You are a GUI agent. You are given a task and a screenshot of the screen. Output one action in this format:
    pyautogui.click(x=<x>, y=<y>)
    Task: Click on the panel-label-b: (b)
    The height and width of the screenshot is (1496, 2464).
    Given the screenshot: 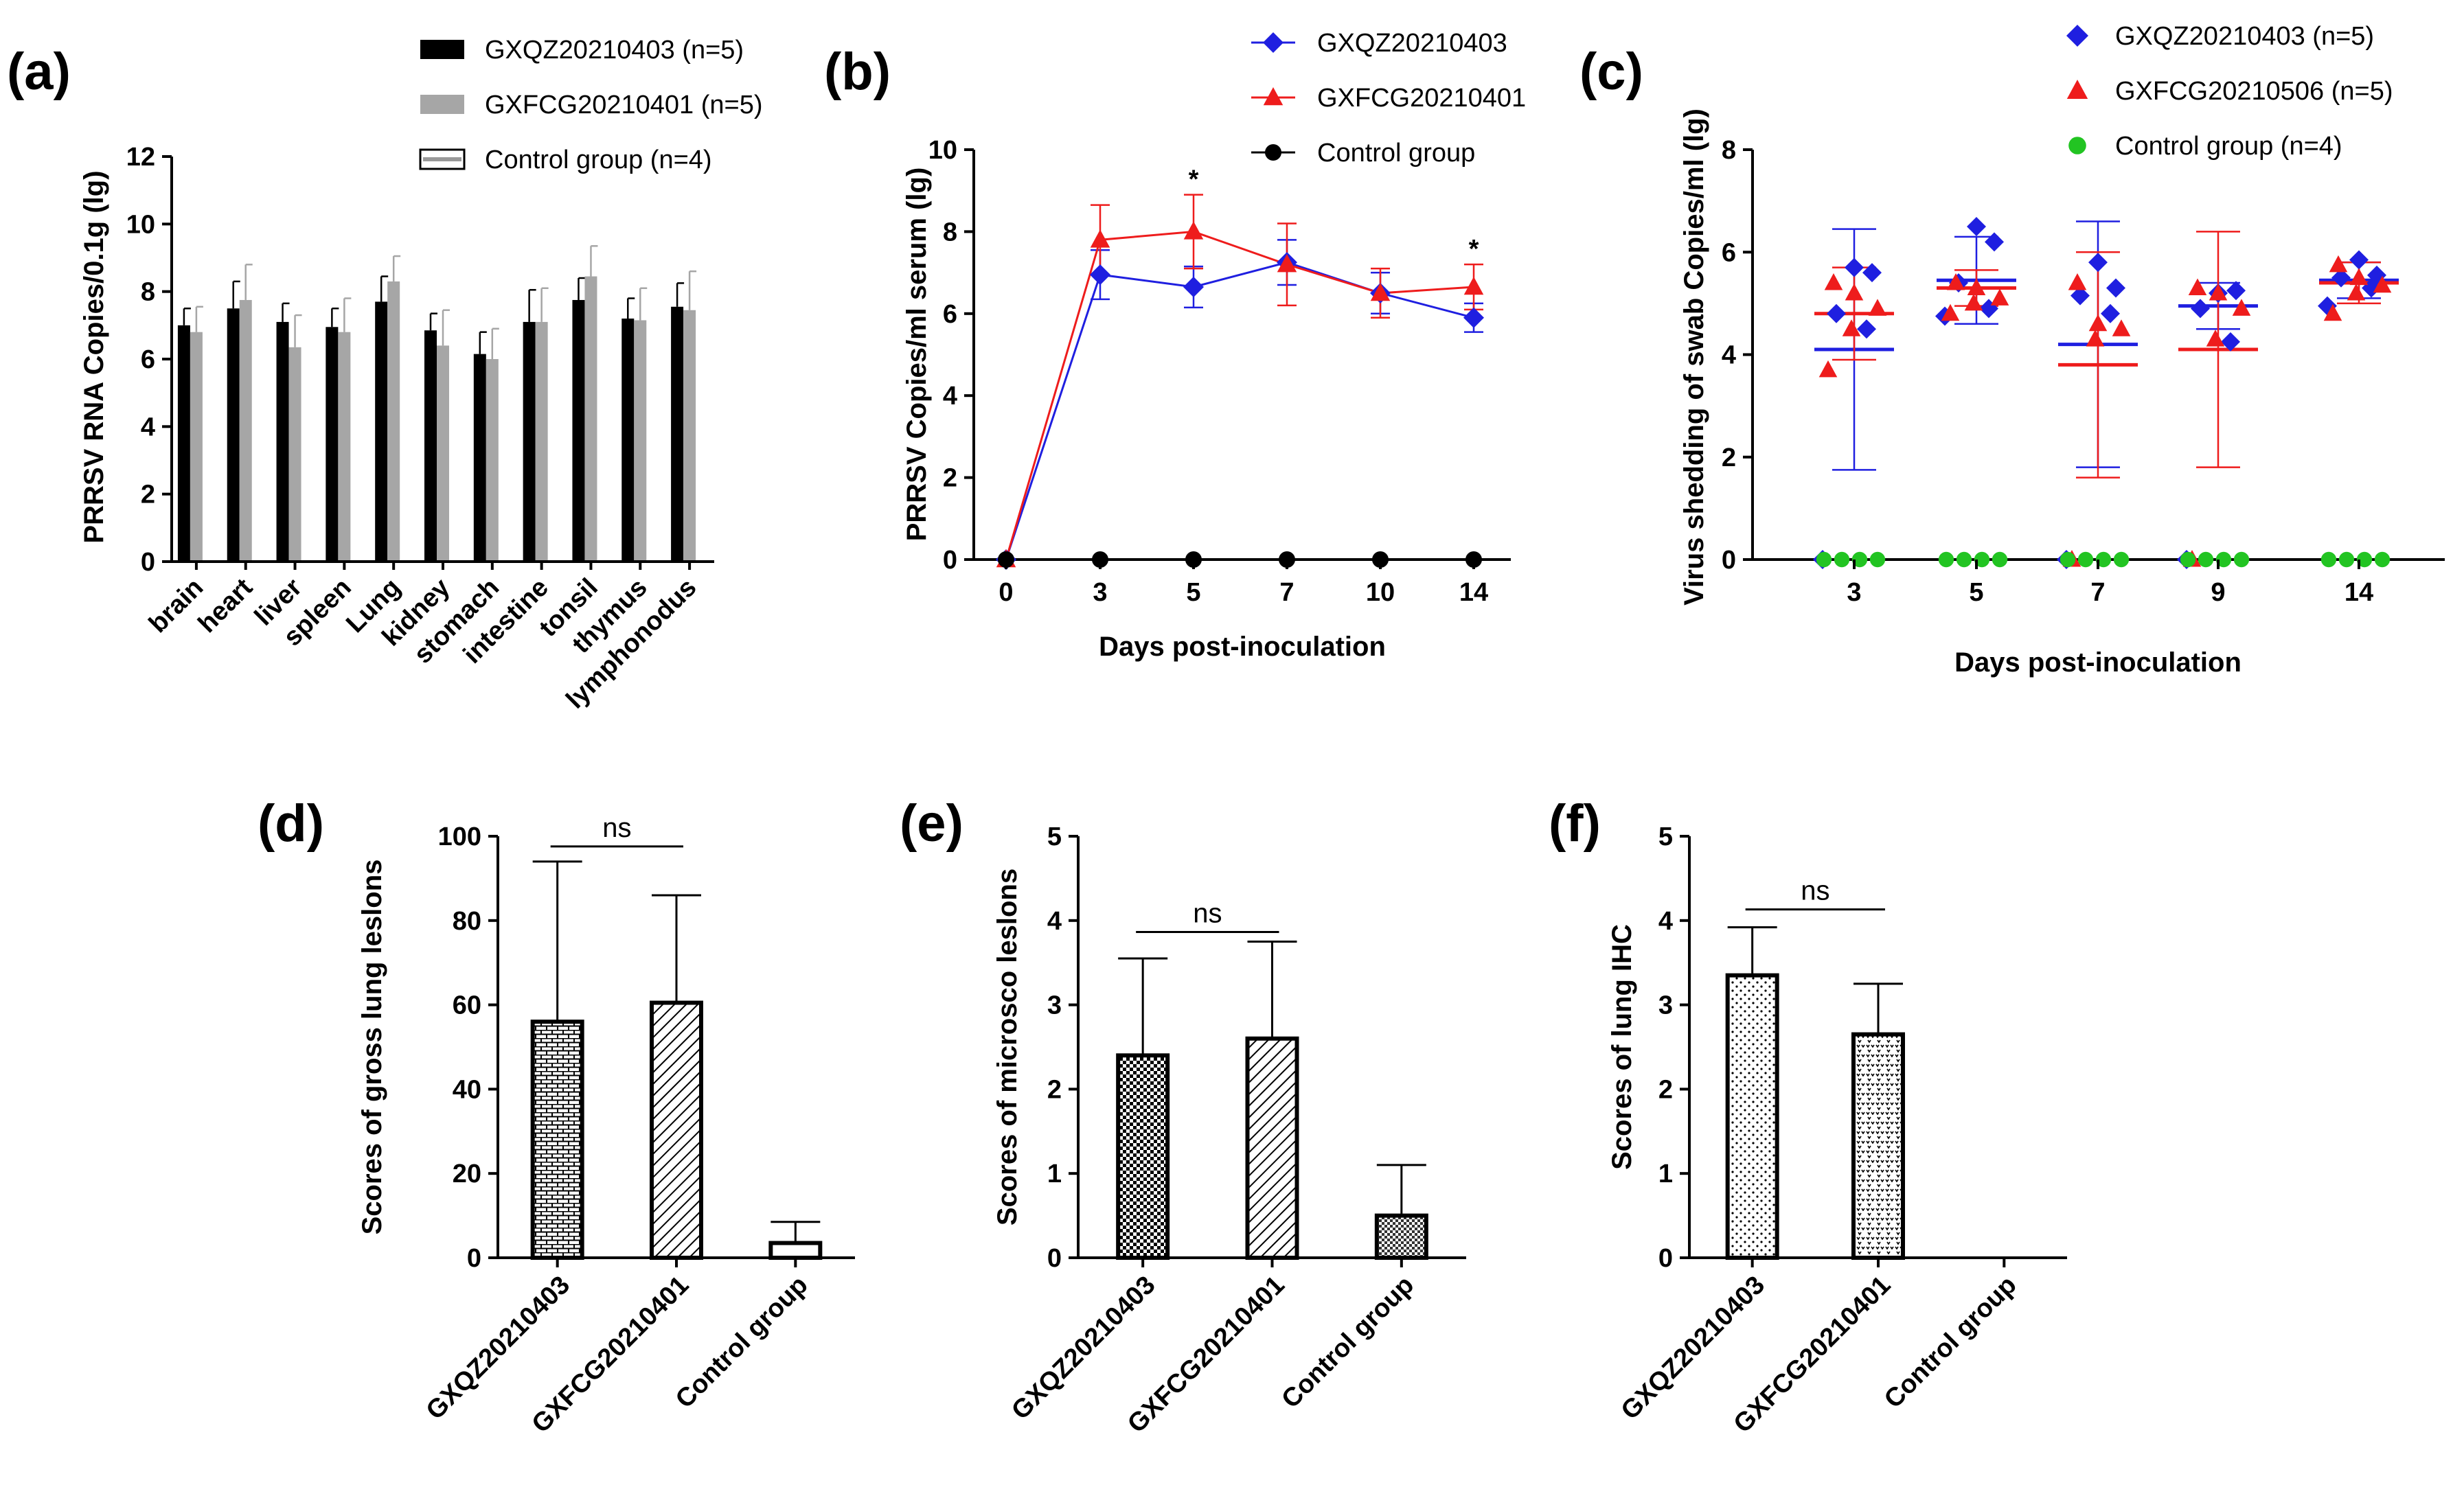 What is the action you would take?
    pyautogui.click(x=857, y=72)
    